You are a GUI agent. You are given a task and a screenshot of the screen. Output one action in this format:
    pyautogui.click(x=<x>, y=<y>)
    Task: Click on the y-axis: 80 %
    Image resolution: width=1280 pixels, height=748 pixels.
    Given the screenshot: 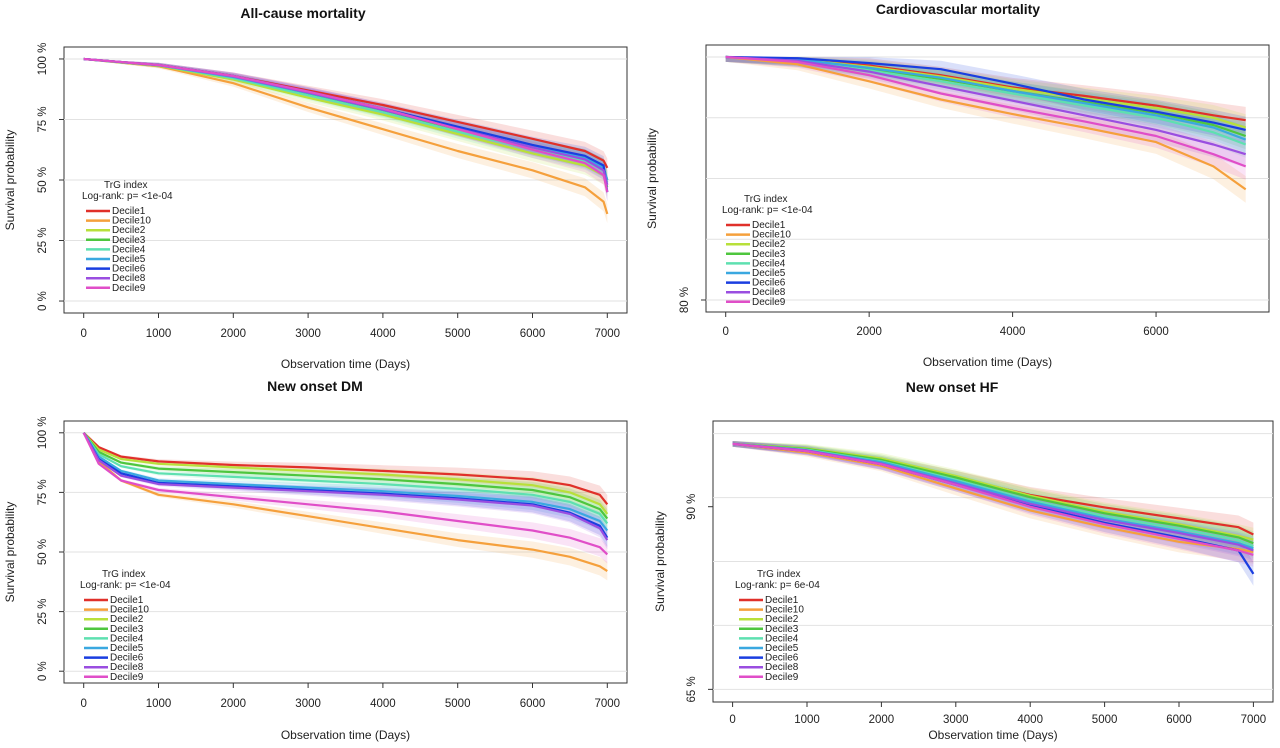 What is the action you would take?
    pyautogui.click(x=692, y=300)
    